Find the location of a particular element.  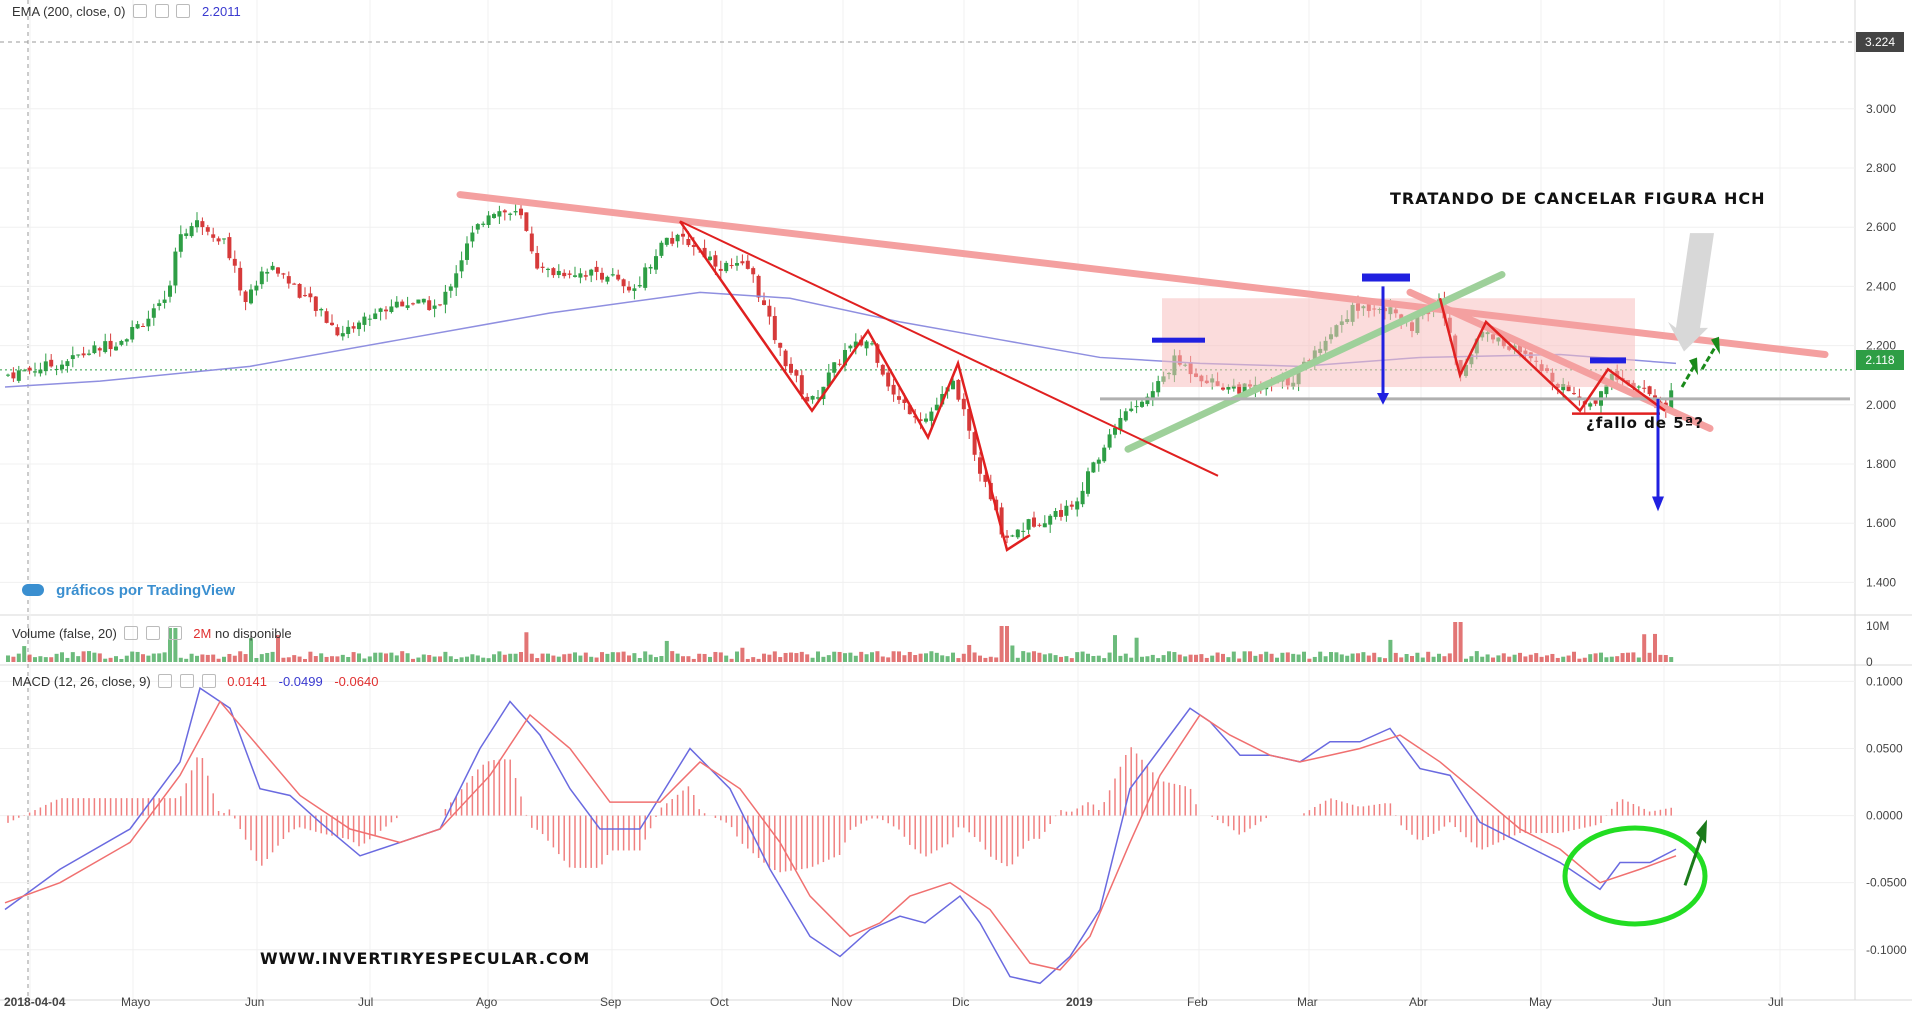

tradingview-cloud-icon is located at coordinates (33, 590).